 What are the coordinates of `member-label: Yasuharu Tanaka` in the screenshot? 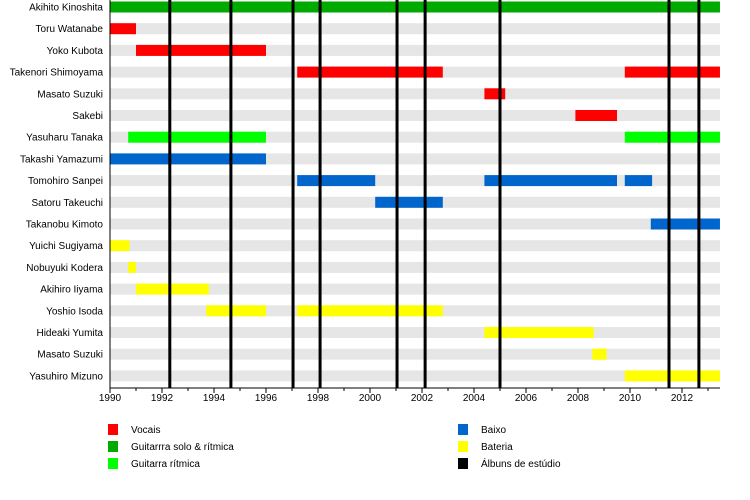 It's located at (64, 138).